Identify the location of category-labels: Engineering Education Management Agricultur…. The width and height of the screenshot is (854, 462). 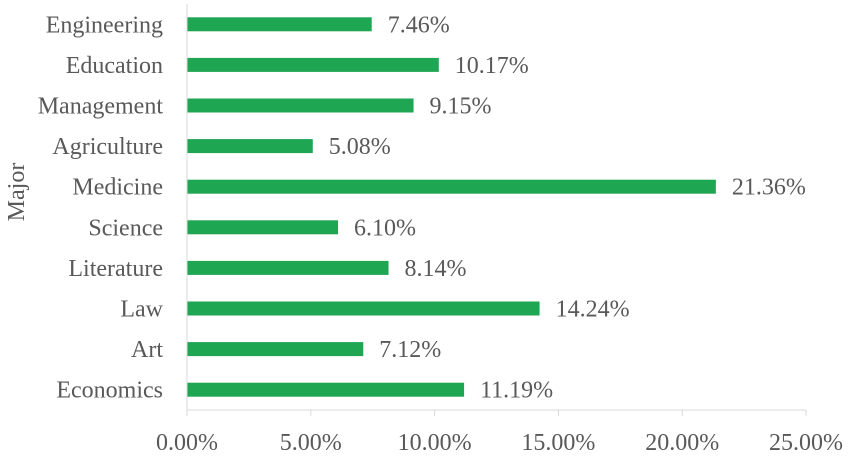
(101, 207).